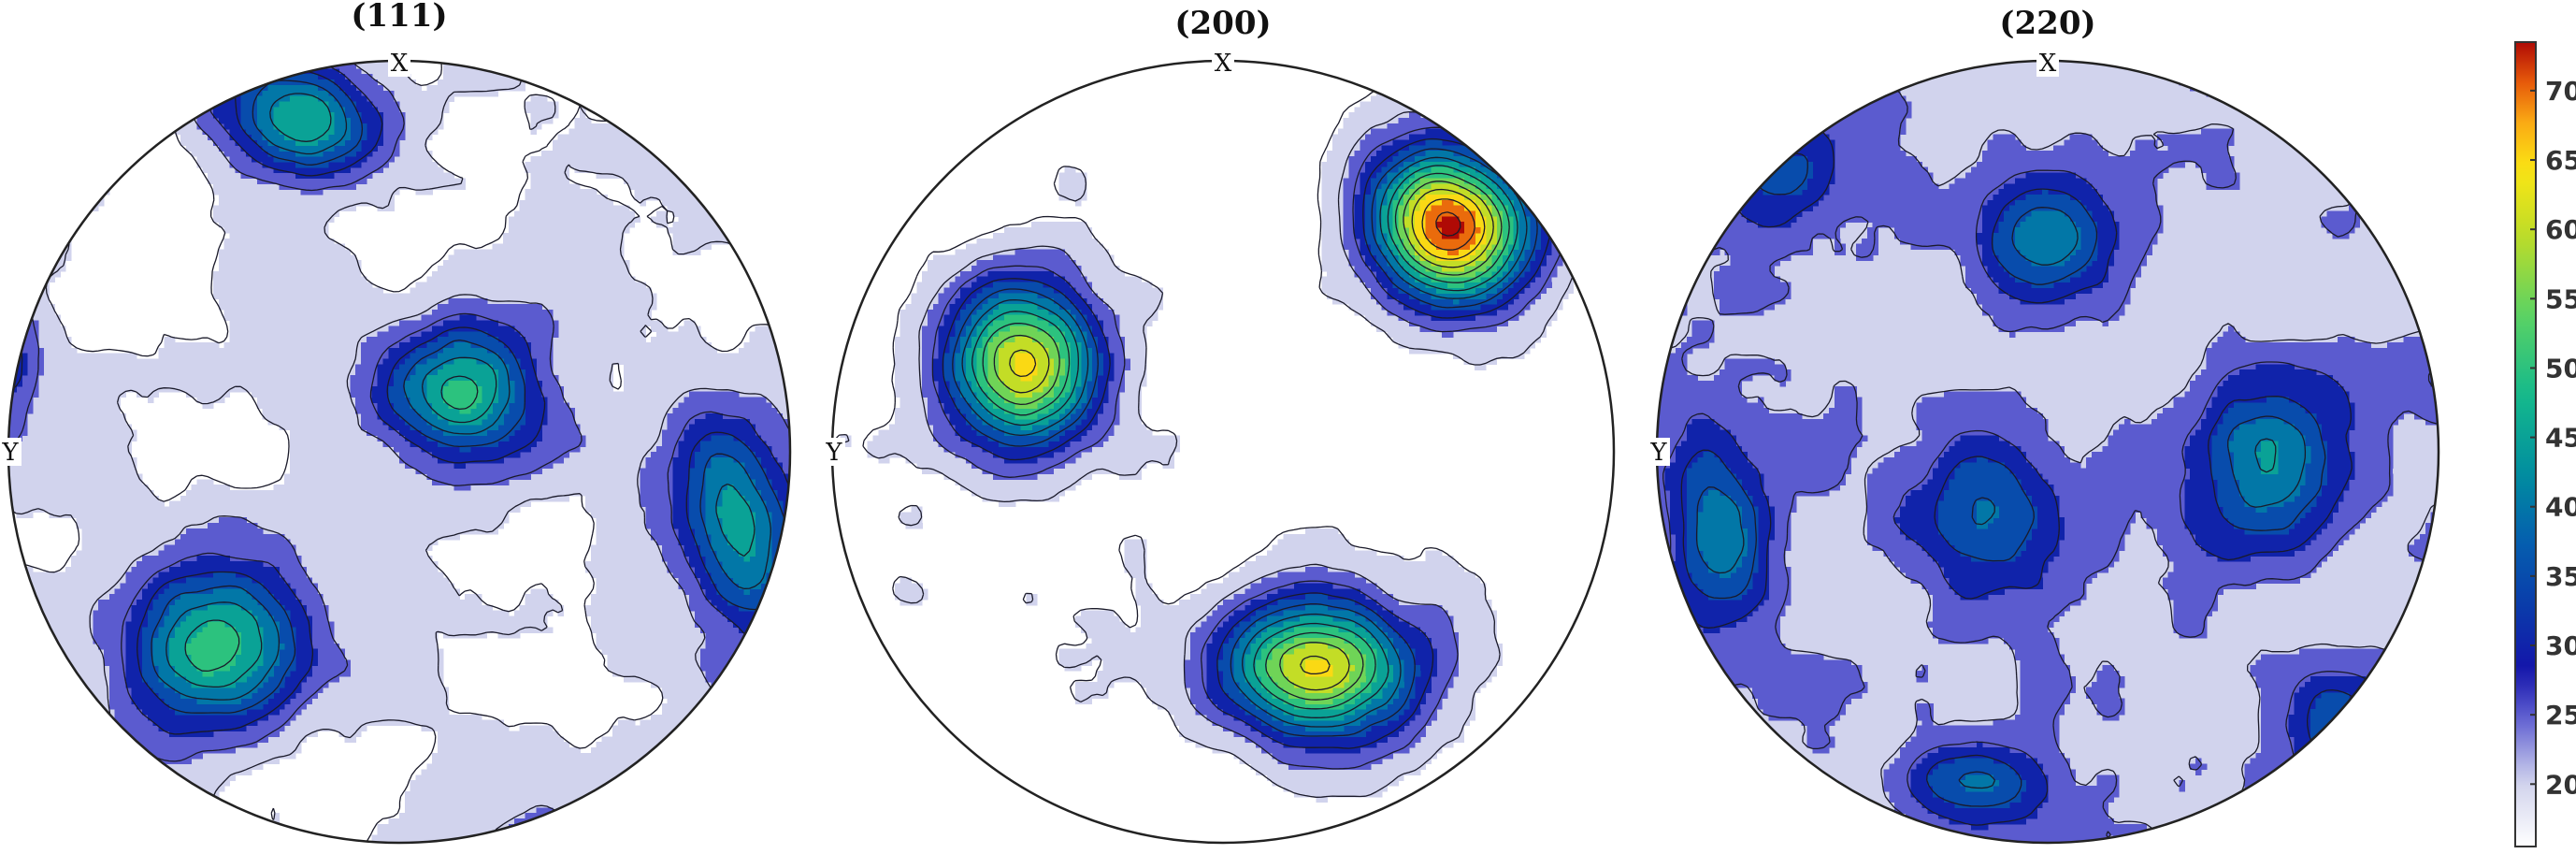 This screenshot has height=854, width=2576. I want to click on colorbar: 20 25 30 35 40 45 50 55 60 65 70, so click(2545, 444).